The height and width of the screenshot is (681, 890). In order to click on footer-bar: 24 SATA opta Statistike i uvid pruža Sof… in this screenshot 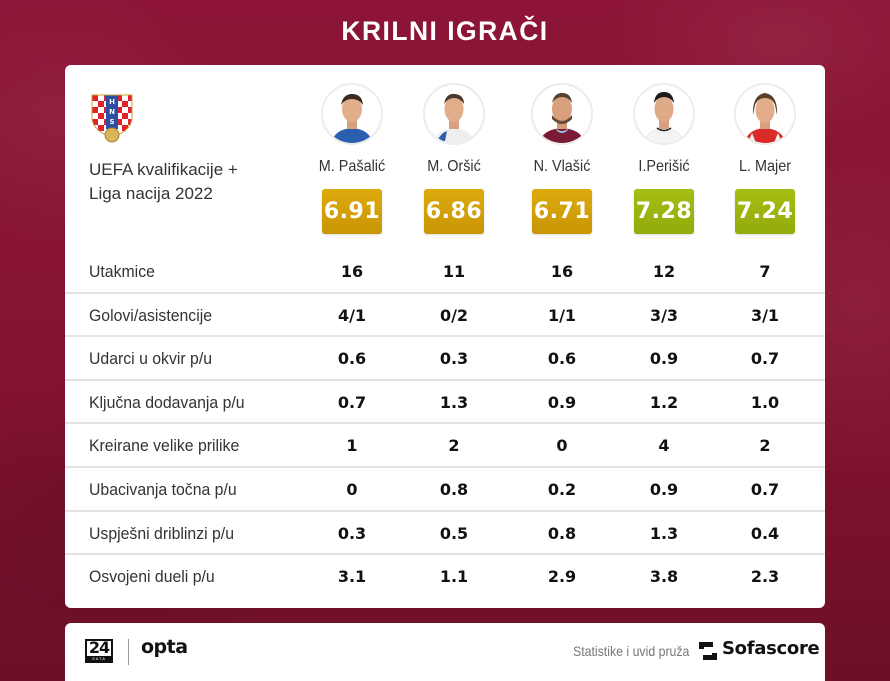, I will do `click(445, 652)`.